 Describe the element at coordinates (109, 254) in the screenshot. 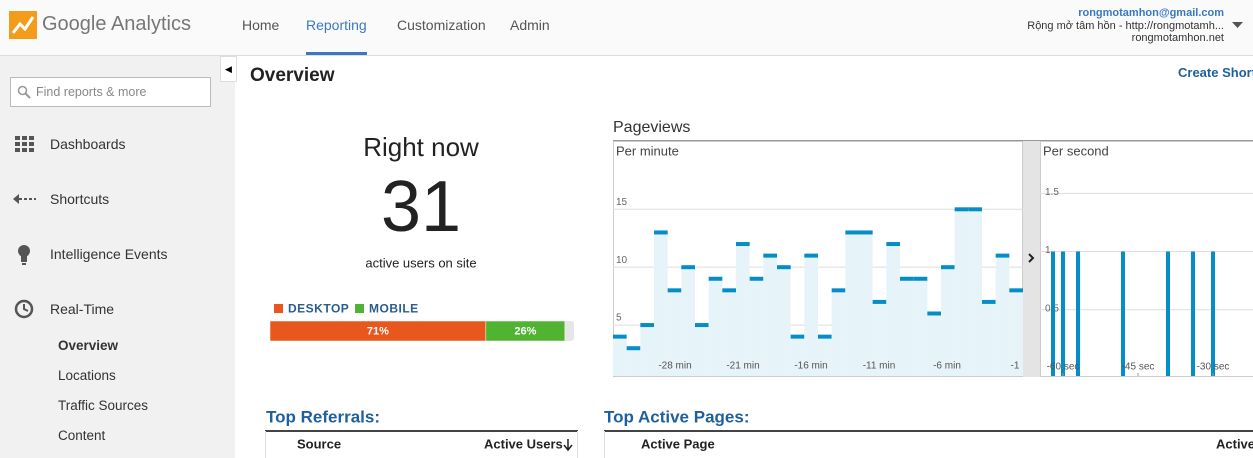

I see `nav-item: Intelligence Events` at that location.